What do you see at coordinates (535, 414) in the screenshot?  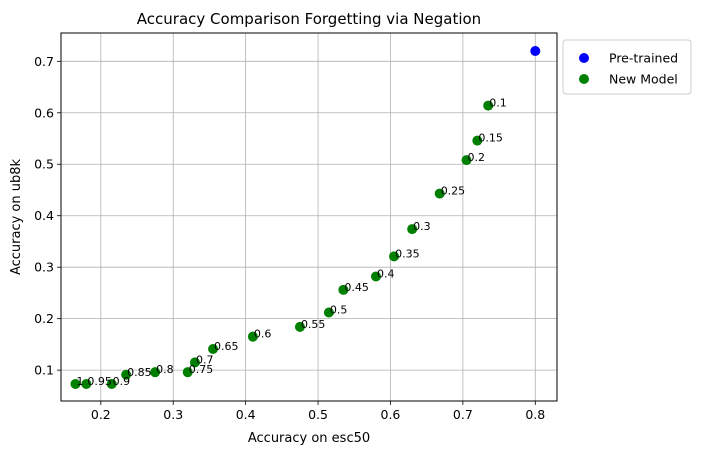 I see `x-tick-label: 0.8` at bounding box center [535, 414].